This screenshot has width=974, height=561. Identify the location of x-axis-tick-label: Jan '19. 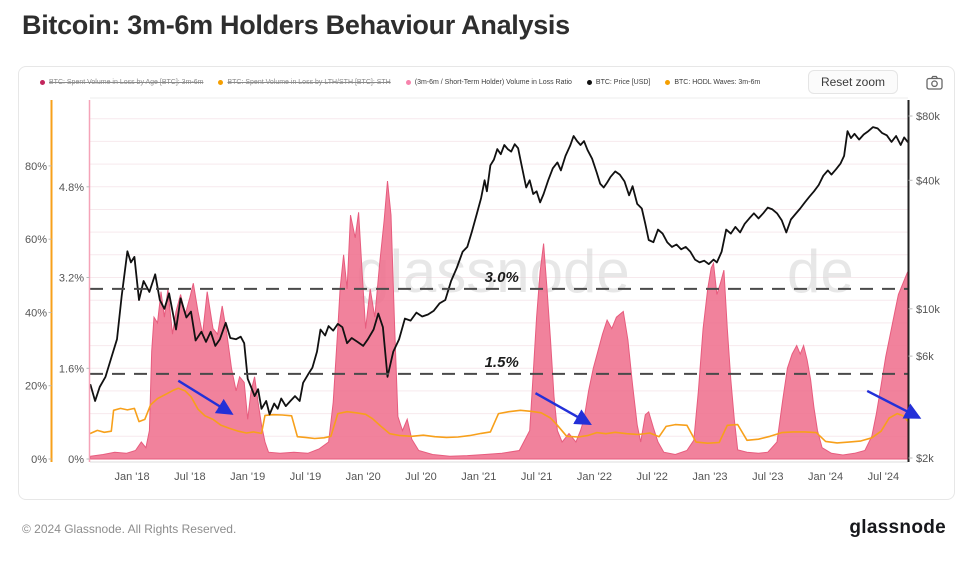
(247, 477).